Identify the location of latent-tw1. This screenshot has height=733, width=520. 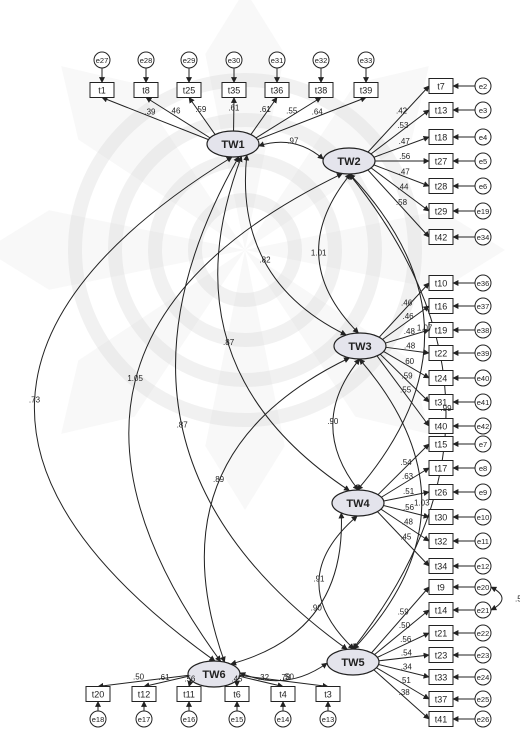
(233, 144).